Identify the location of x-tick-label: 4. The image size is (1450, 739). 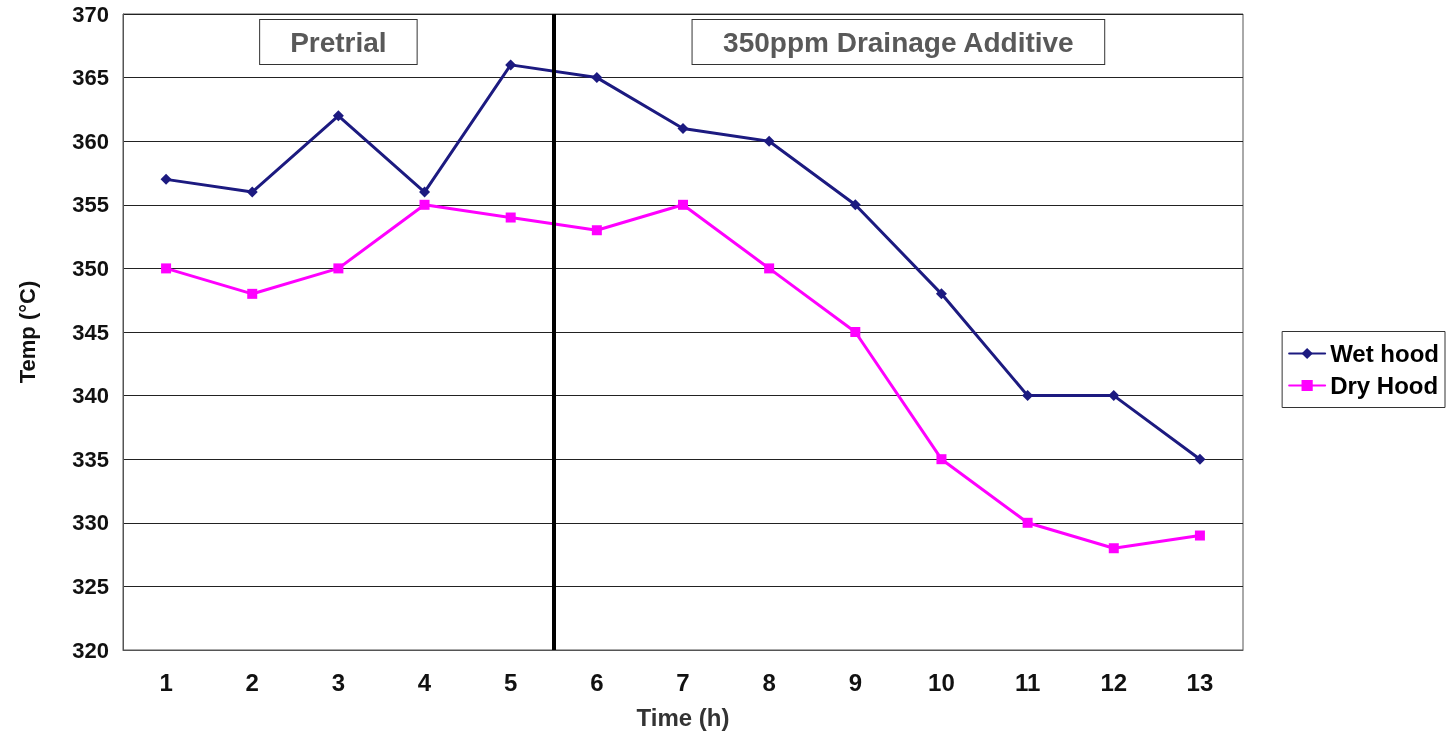
(424, 682).